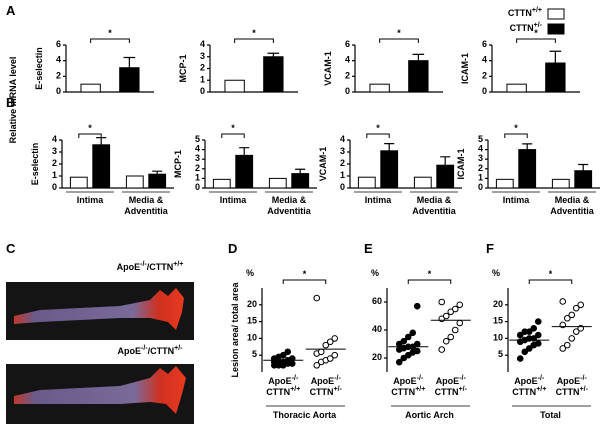 The image size is (601, 444). What do you see at coordinates (498, 304) in the screenshot?
I see `text-line: 20` at bounding box center [498, 304].